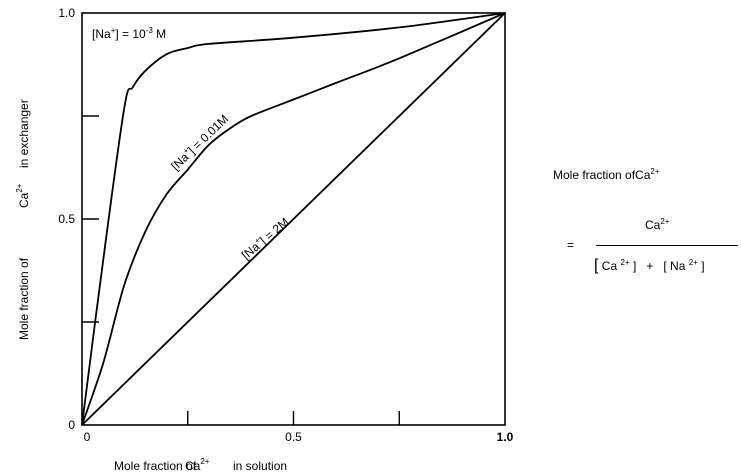 This screenshot has height=476, width=741. What do you see at coordinates (657, 225) in the screenshot?
I see `equation-numerator: Ca2+` at bounding box center [657, 225].